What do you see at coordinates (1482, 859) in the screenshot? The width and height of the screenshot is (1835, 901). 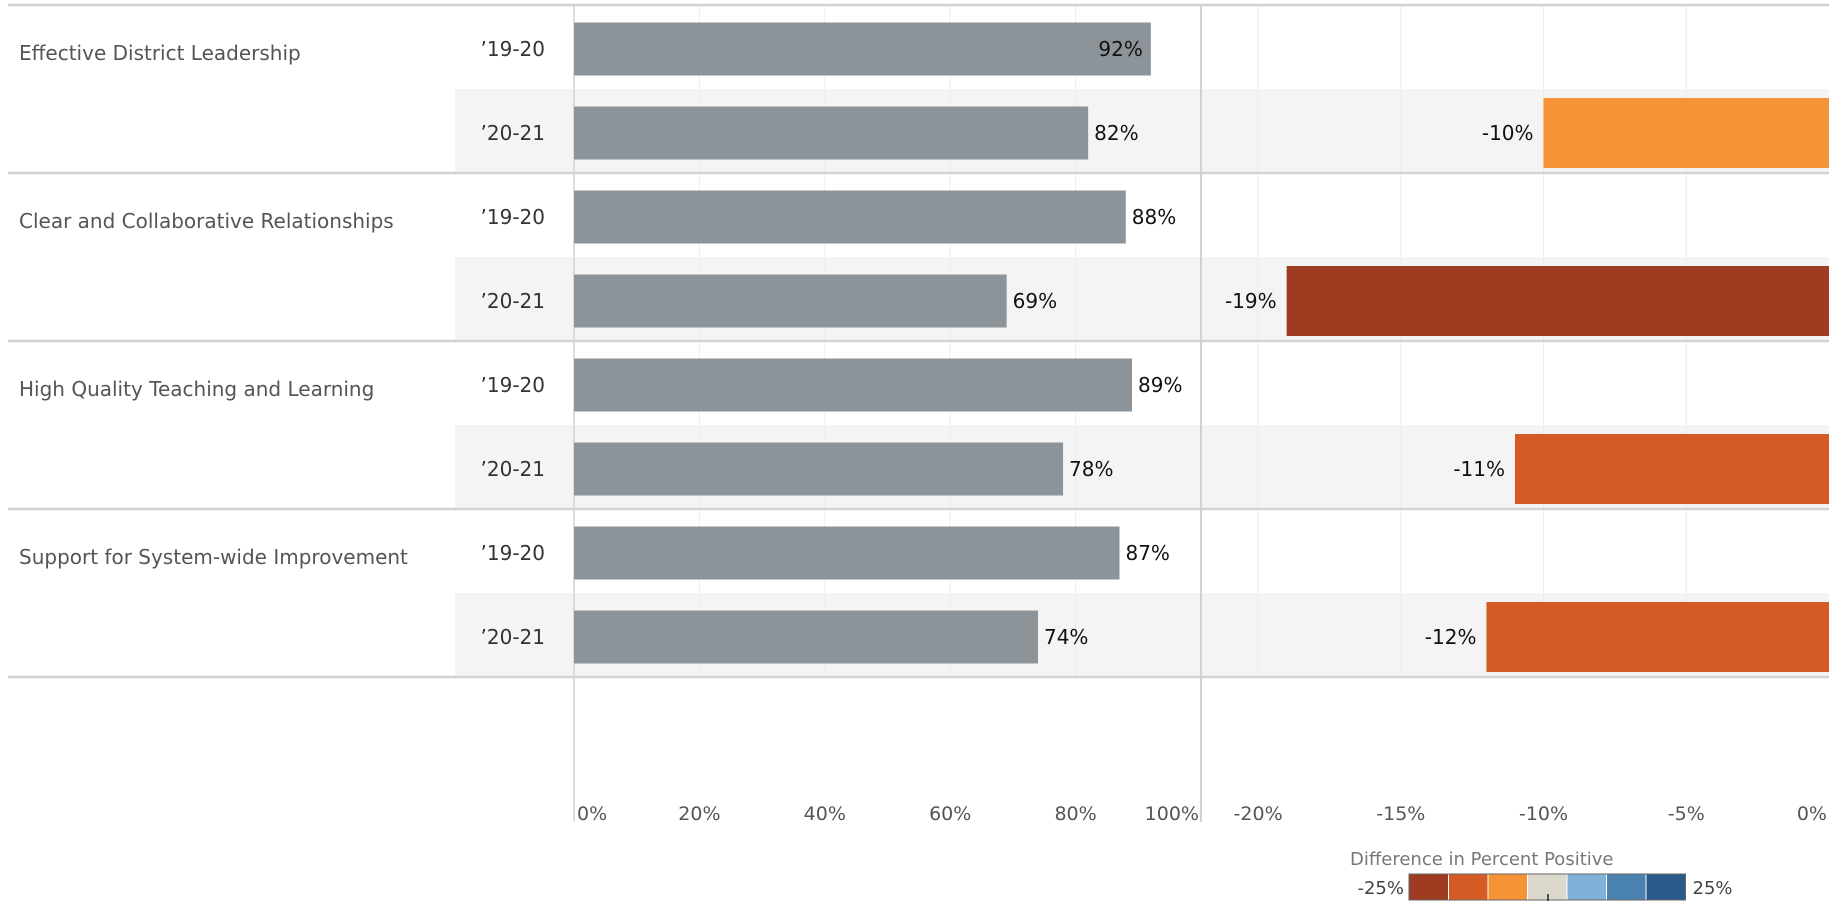 I see `legend-title: Difference in Percent Positive` at bounding box center [1482, 859].